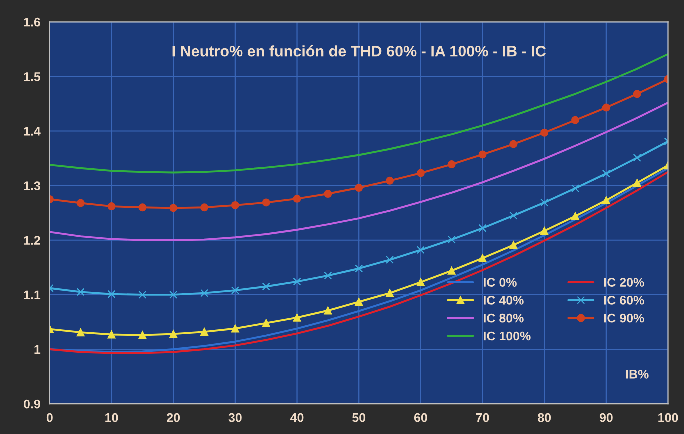 Image resolution: width=684 pixels, height=434 pixels. What do you see at coordinates (49, 417) in the screenshot?
I see `x-tick-label: 0` at bounding box center [49, 417].